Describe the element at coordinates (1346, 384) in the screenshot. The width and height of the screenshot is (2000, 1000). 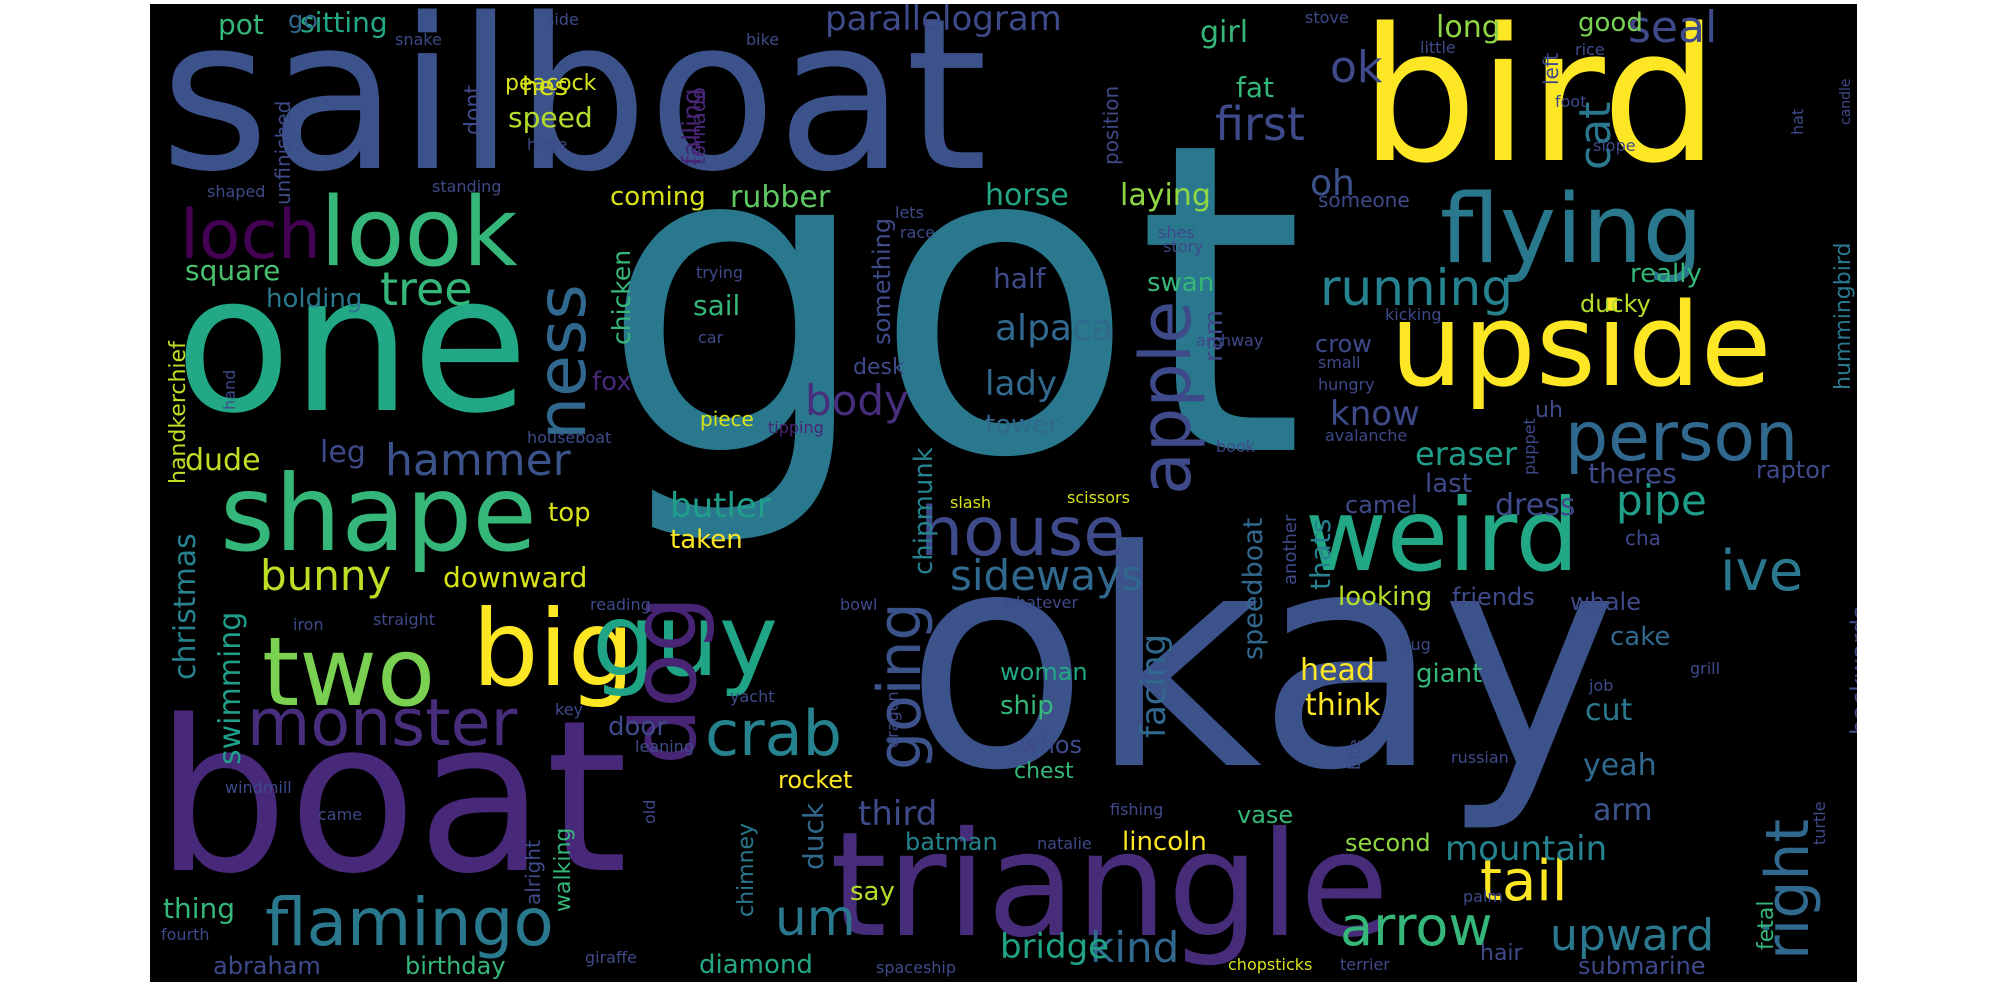
I see `word-hungry: hungry` at that location.